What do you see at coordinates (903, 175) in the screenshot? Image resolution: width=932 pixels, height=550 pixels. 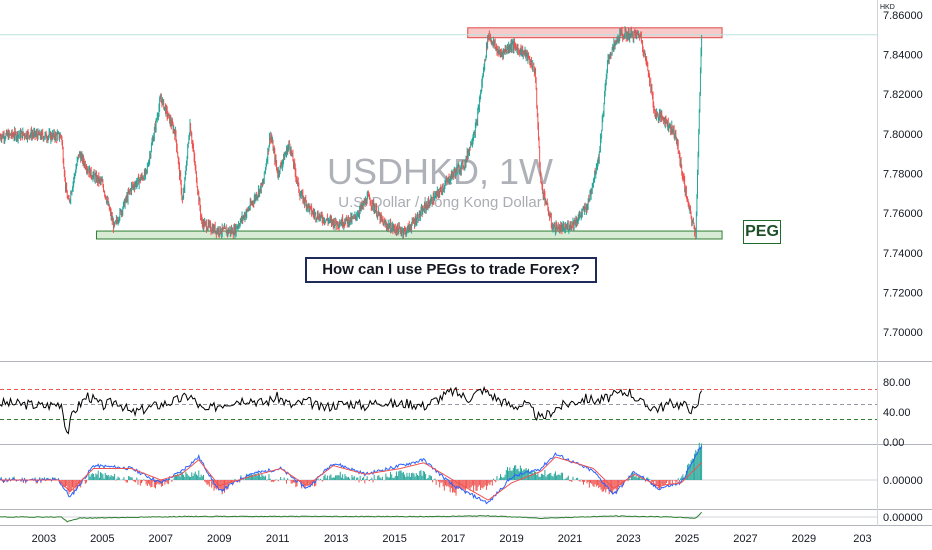 I see `price-tick-label: 7.78000` at bounding box center [903, 175].